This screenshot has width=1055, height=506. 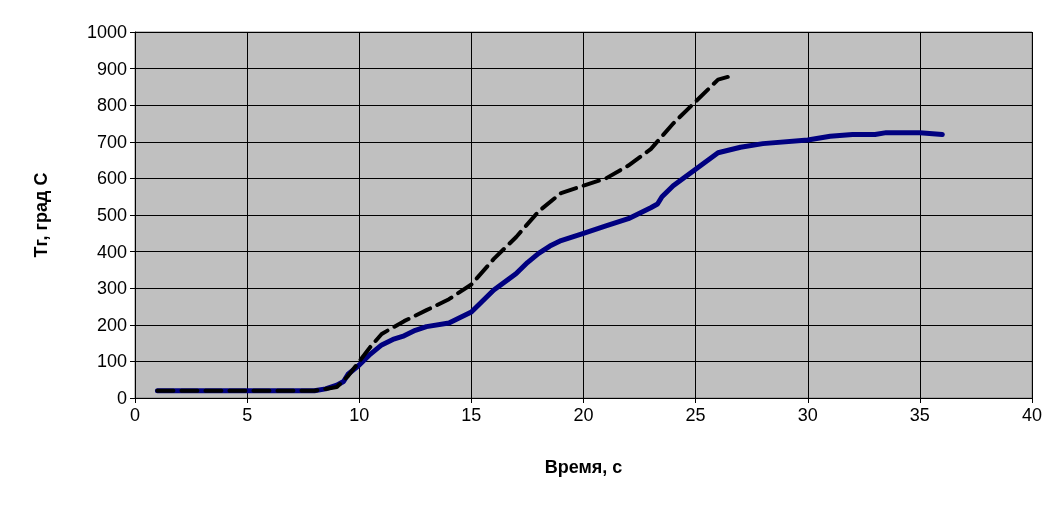 What do you see at coordinates (121, 398) in the screenshot?
I see `y-tick-label: 0` at bounding box center [121, 398].